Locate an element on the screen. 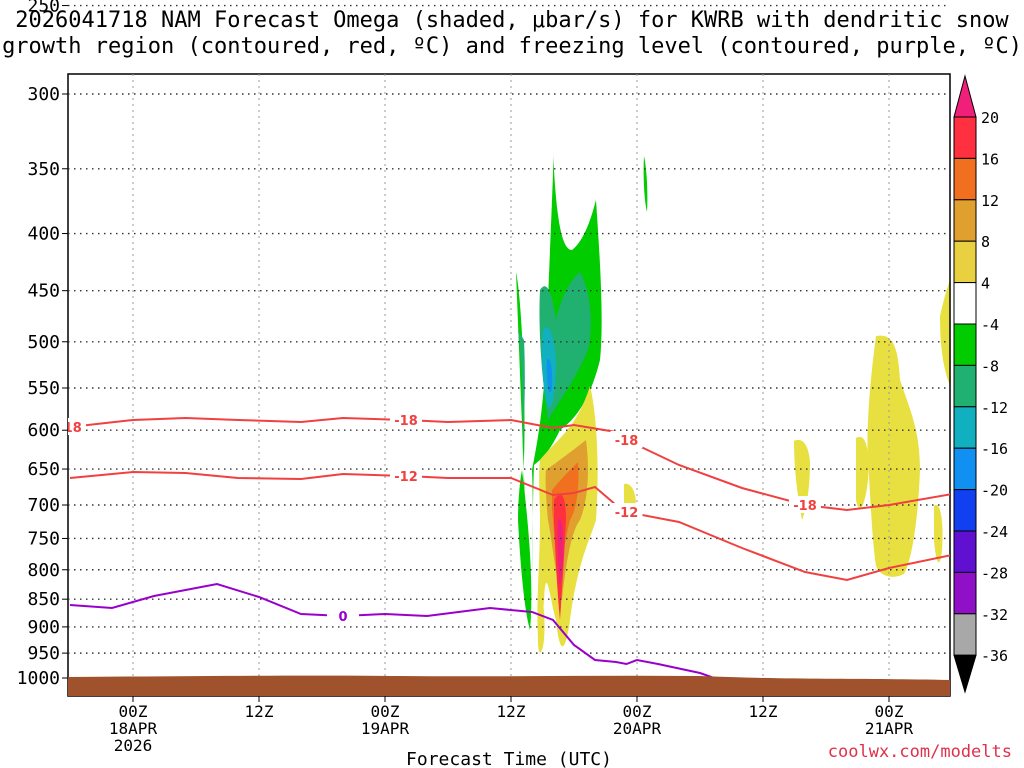  pressure-tick-label: 800 is located at coordinates (43, 570).